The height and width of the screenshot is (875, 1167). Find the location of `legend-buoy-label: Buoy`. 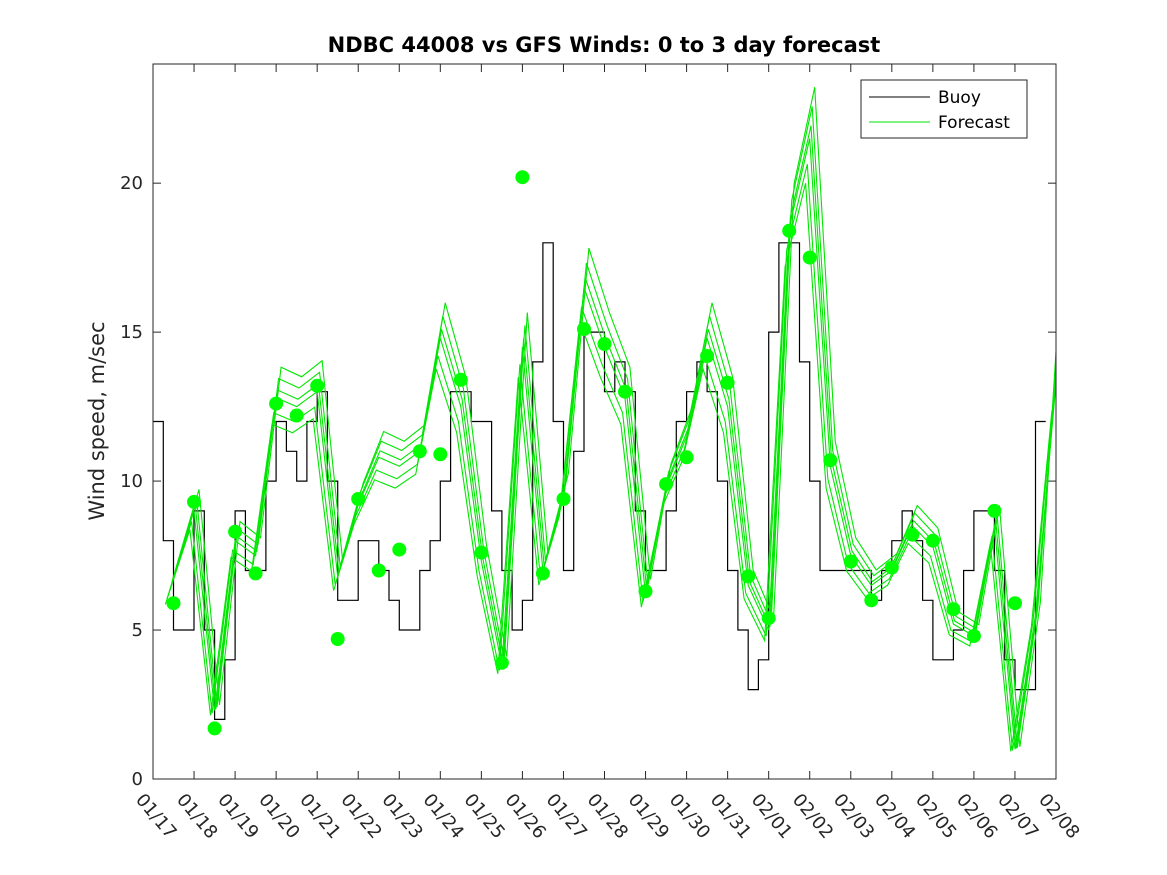

legend-buoy-label: Buoy is located at coordinates (959, 98).